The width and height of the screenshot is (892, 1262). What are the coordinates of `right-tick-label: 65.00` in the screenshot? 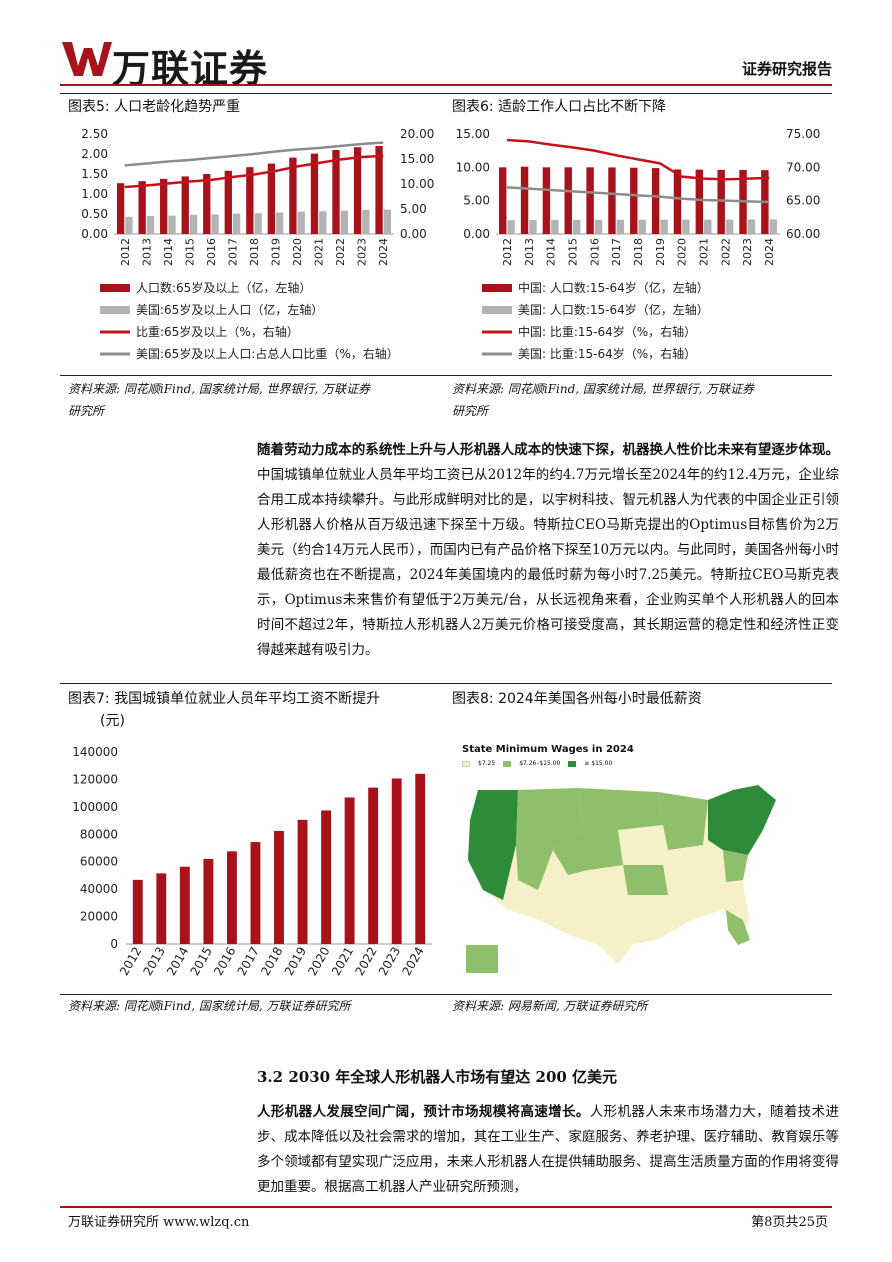 It's located at (803, 201).